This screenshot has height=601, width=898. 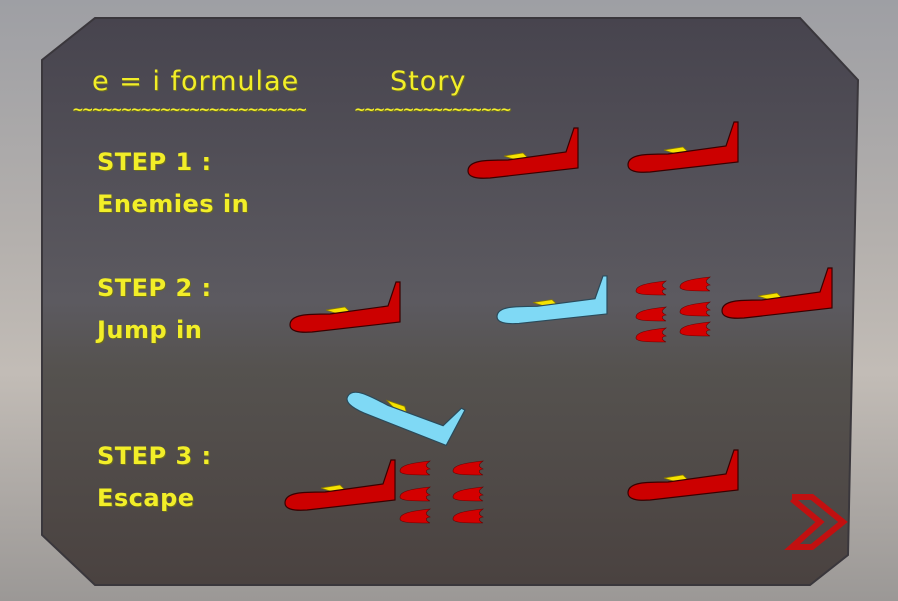 I want to click on step-3-caption: Escape, so click(x=146, y=498).